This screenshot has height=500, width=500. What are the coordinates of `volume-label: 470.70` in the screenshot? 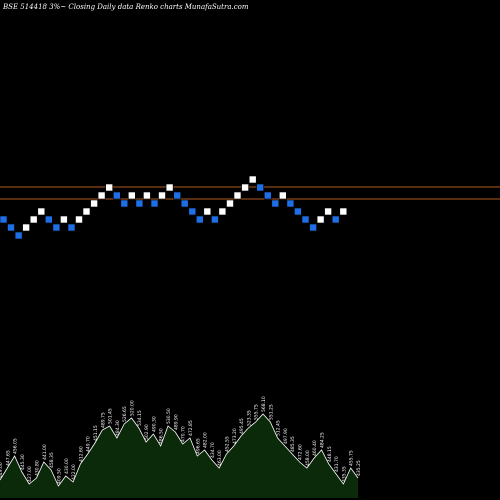 It's located at (184, 434).